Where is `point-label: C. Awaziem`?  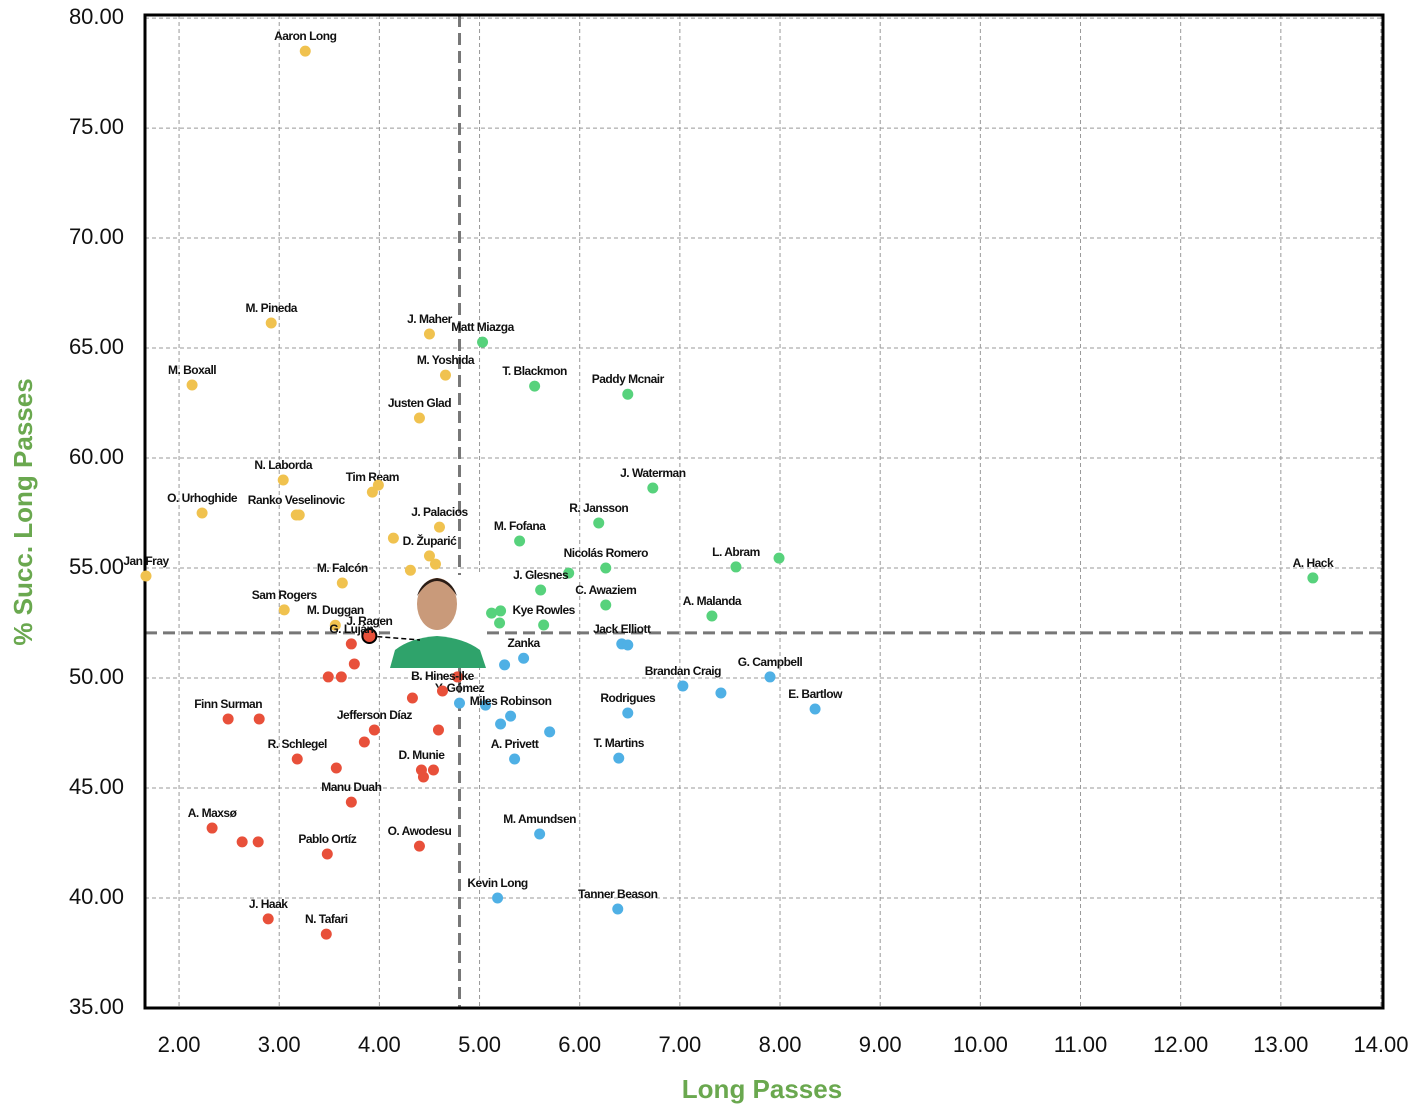
point-label: C. Awaziem is located at coordinates (605, 590).